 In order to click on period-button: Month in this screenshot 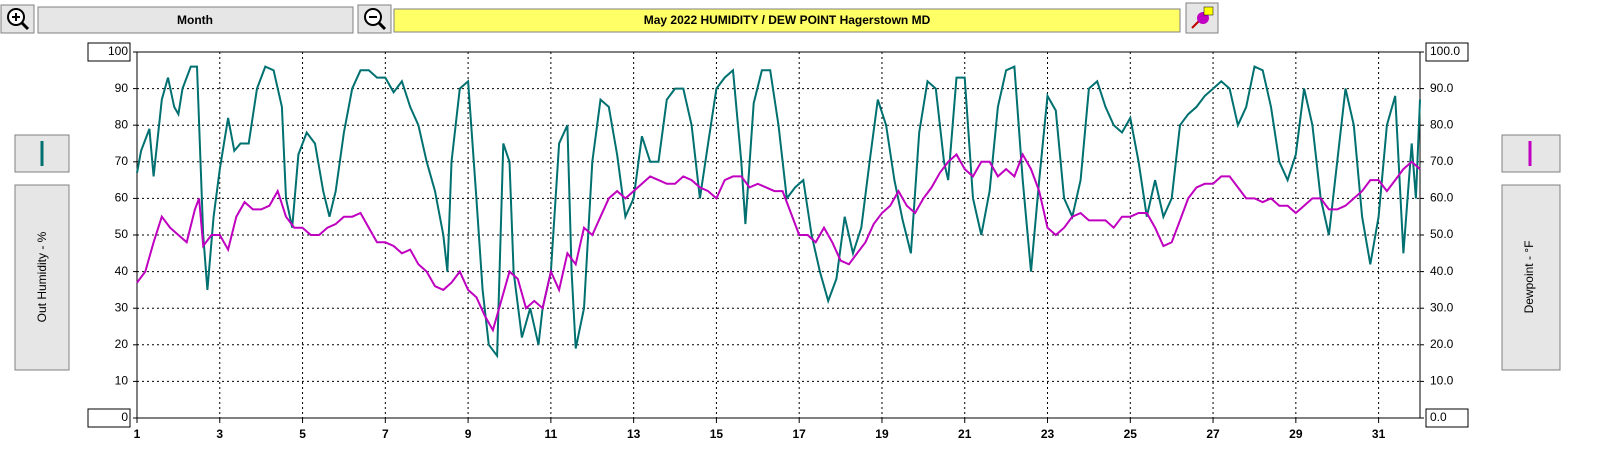, I will do `click(195, 20)`.